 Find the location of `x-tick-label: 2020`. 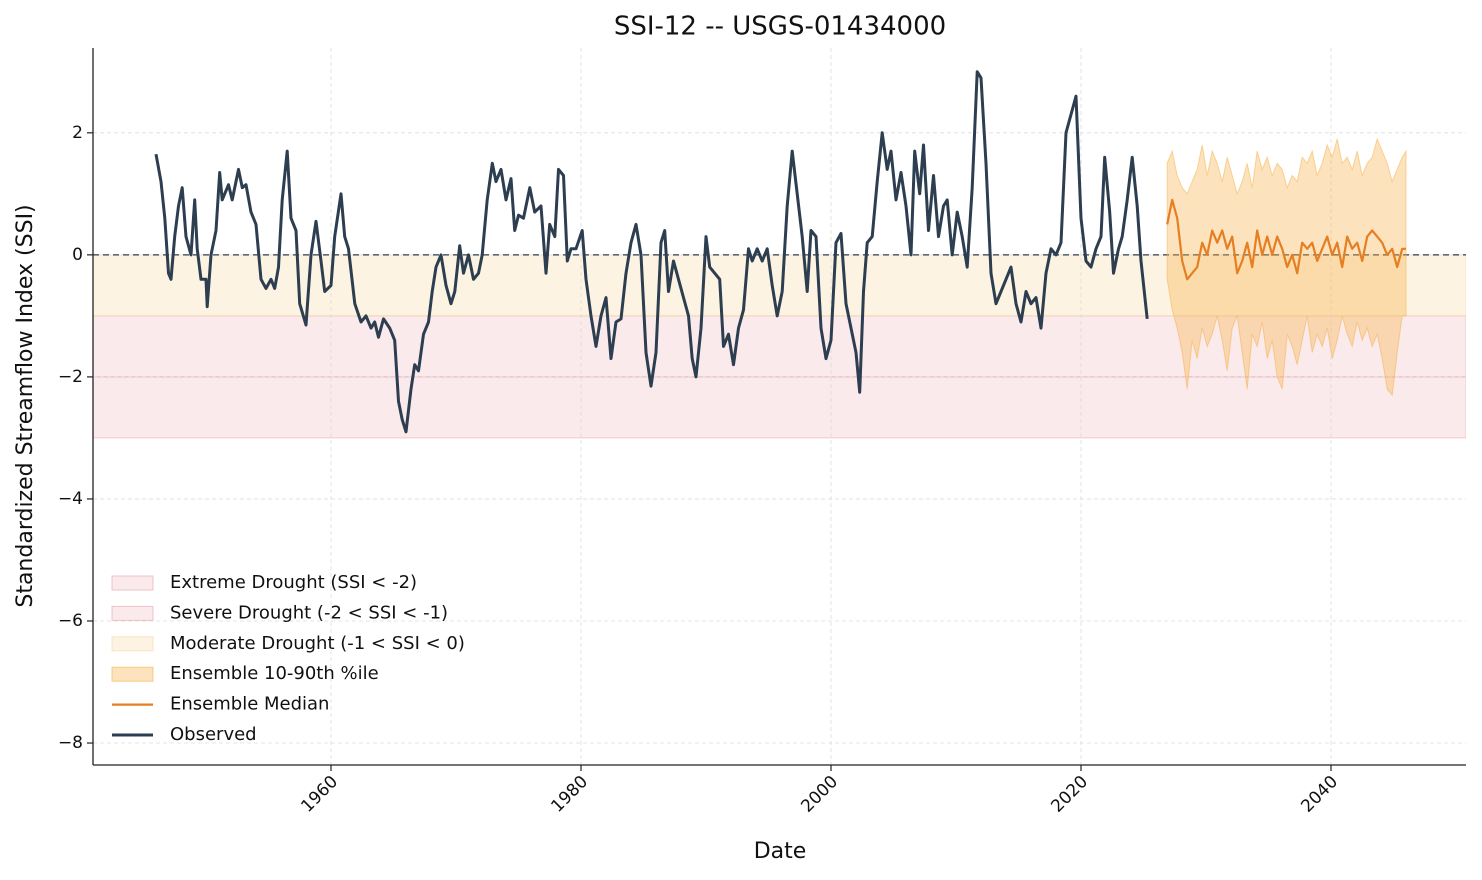

x-tick-label: 2020 is located at coordinates (1069, 794).